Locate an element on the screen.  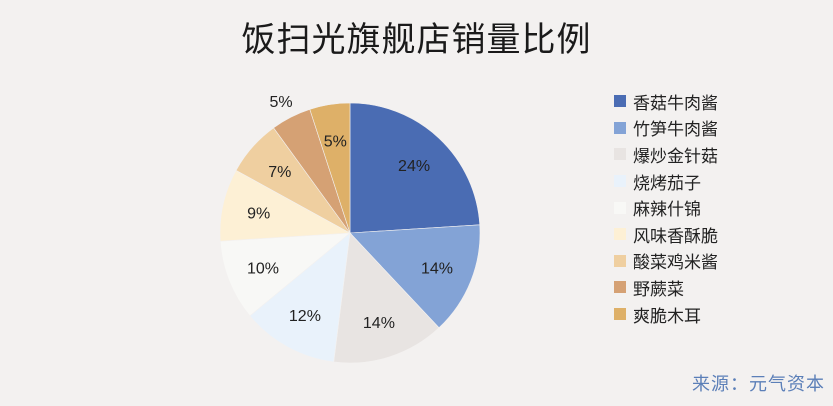
legend-item: 酸菜鸡米酱 is located at coordinates (666, 261).